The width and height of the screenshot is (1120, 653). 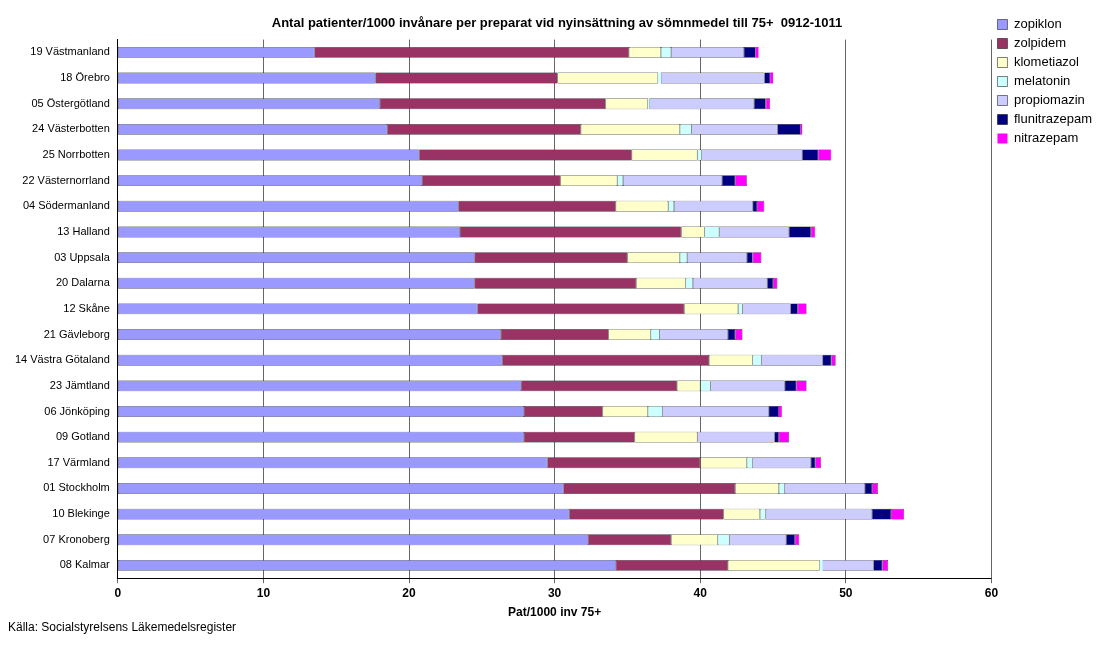 What do you see at coordinates (76, 538) in the screenshot?
I see `y-tick-label: 07 Kronoberg` at bounding box center [76, 538].